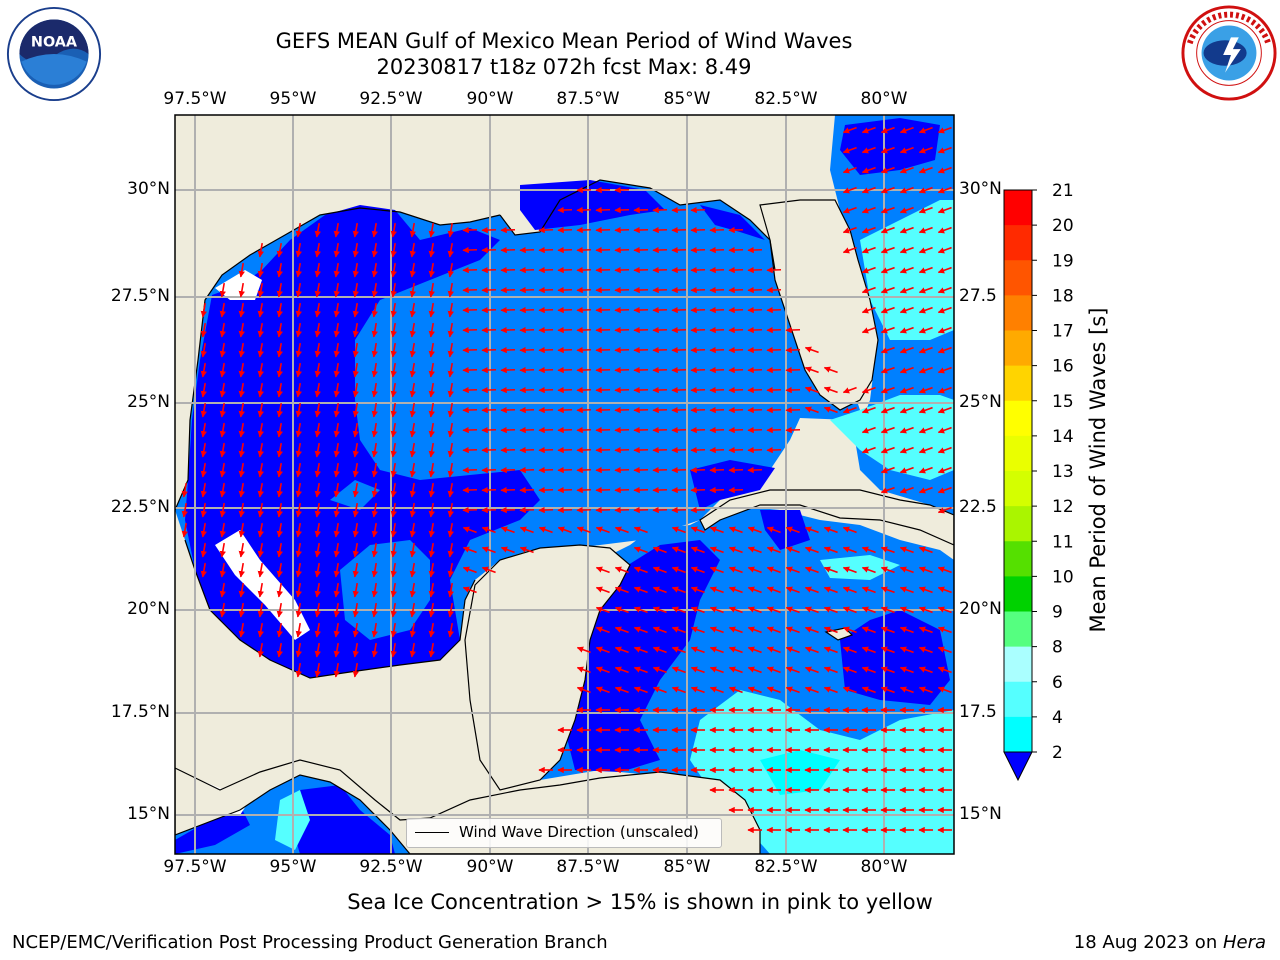 This screenshot has width=1280, height=960. Describe the element at coordinates (786, 99) in the screenshot. I see `lon-tick-top: 82.5°W` at that location.